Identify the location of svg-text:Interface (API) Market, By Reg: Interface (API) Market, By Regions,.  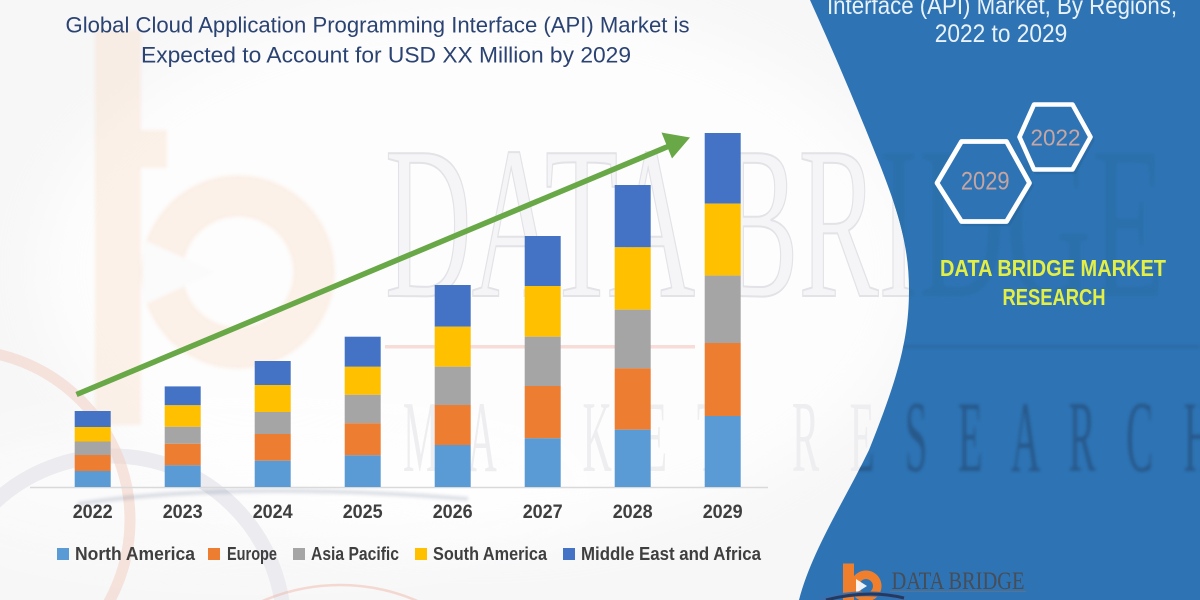
(1002, 10).